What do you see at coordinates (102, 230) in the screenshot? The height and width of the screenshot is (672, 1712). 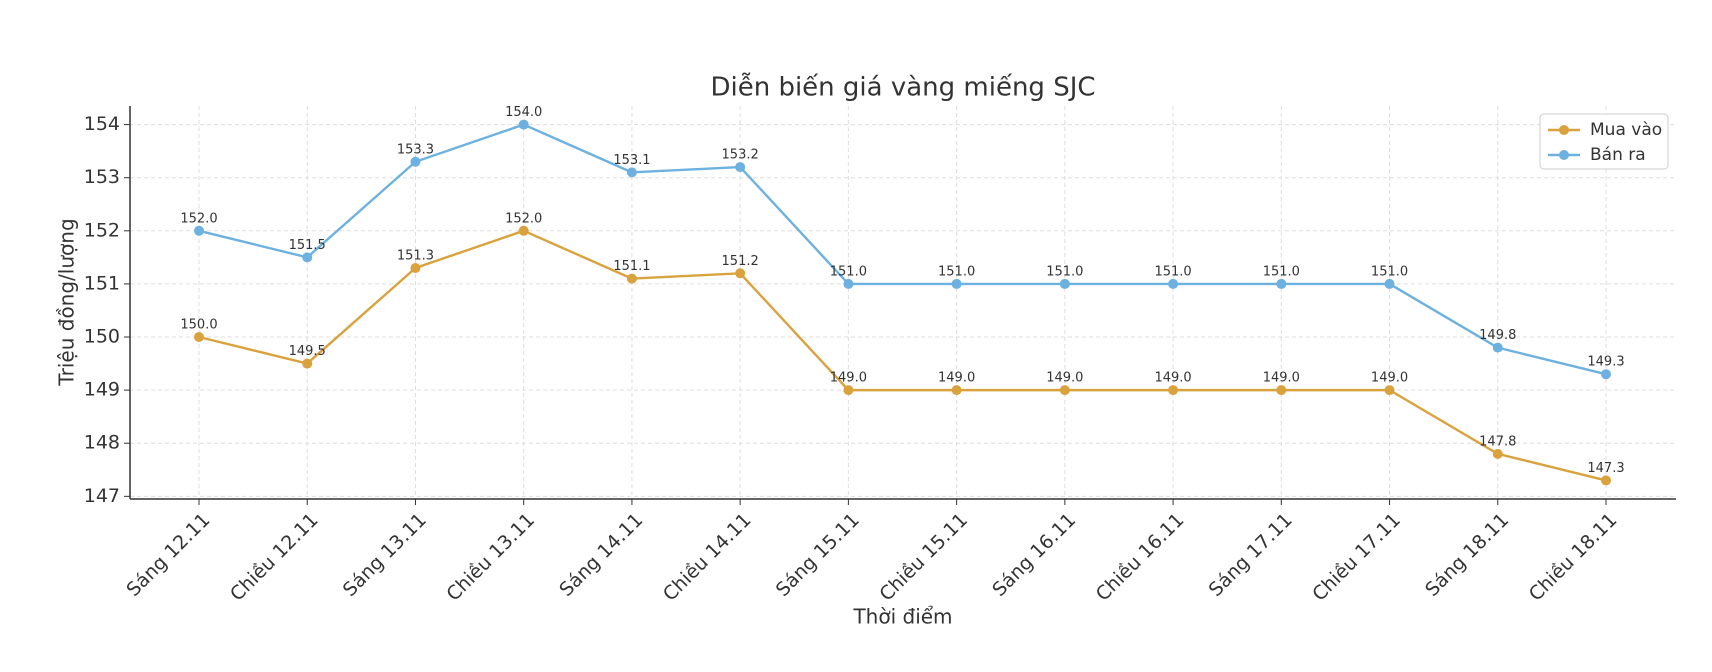 I see `y-tick-label: 152` at bounding box center [102, 230].